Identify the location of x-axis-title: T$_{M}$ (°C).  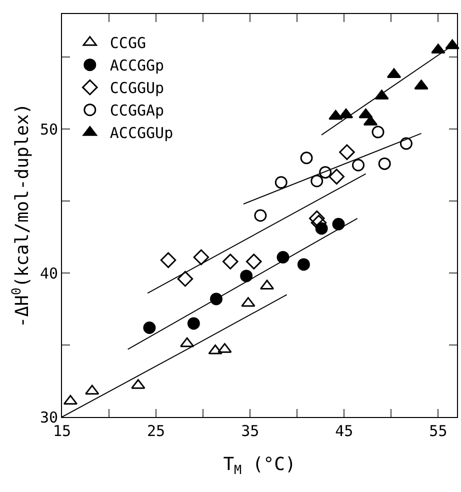
(259, 465).